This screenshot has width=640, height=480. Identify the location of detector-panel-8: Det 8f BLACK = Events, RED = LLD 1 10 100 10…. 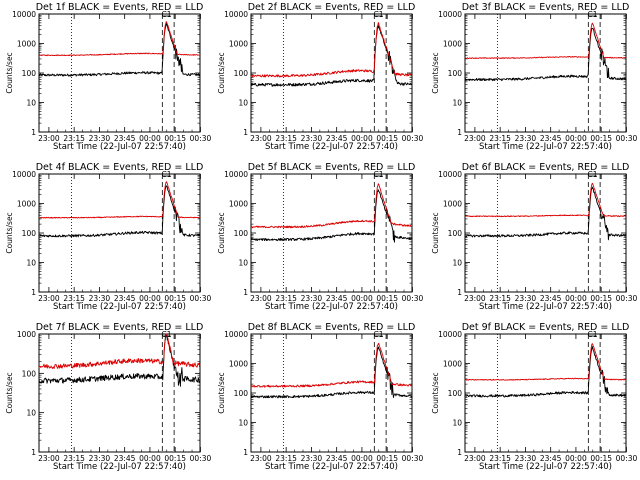
(320, 397).